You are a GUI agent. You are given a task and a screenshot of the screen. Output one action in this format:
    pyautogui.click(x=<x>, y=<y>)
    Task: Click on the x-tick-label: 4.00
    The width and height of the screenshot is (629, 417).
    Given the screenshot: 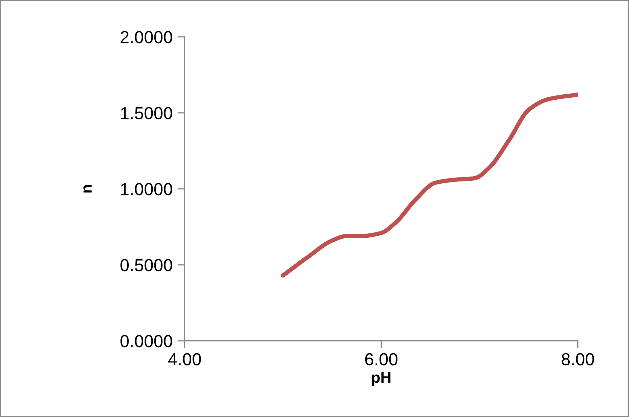 What is the action you would take?
    pyautogui.click(x=185, y=359)
    